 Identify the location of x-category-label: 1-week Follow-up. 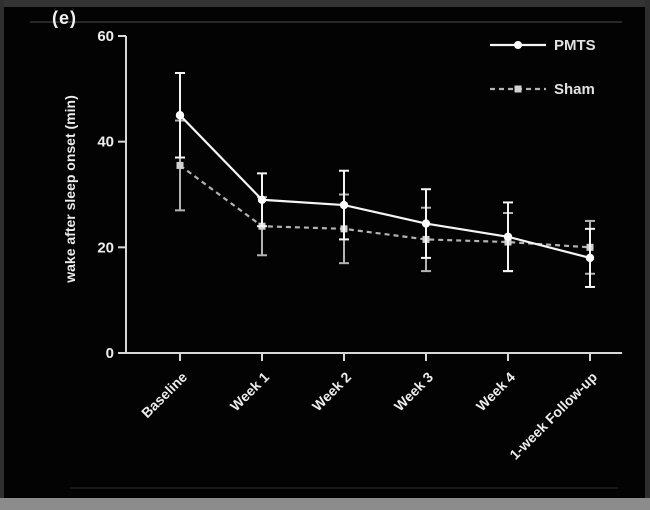
(553, 416).